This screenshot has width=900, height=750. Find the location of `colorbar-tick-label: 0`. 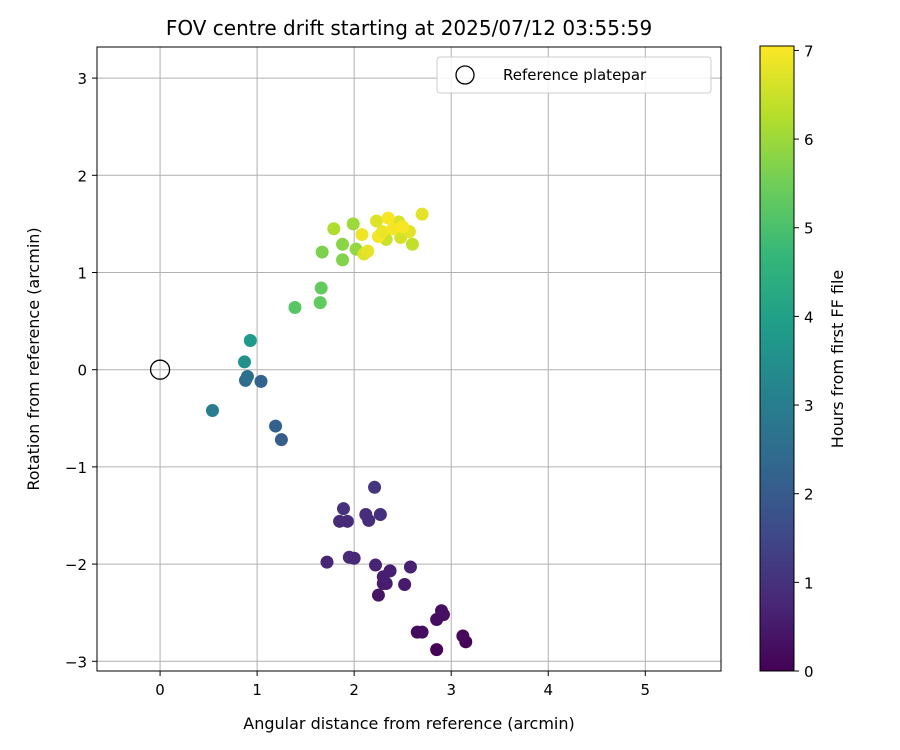

colorbar-tick-label: 0 is located at coordinates (809, 672).